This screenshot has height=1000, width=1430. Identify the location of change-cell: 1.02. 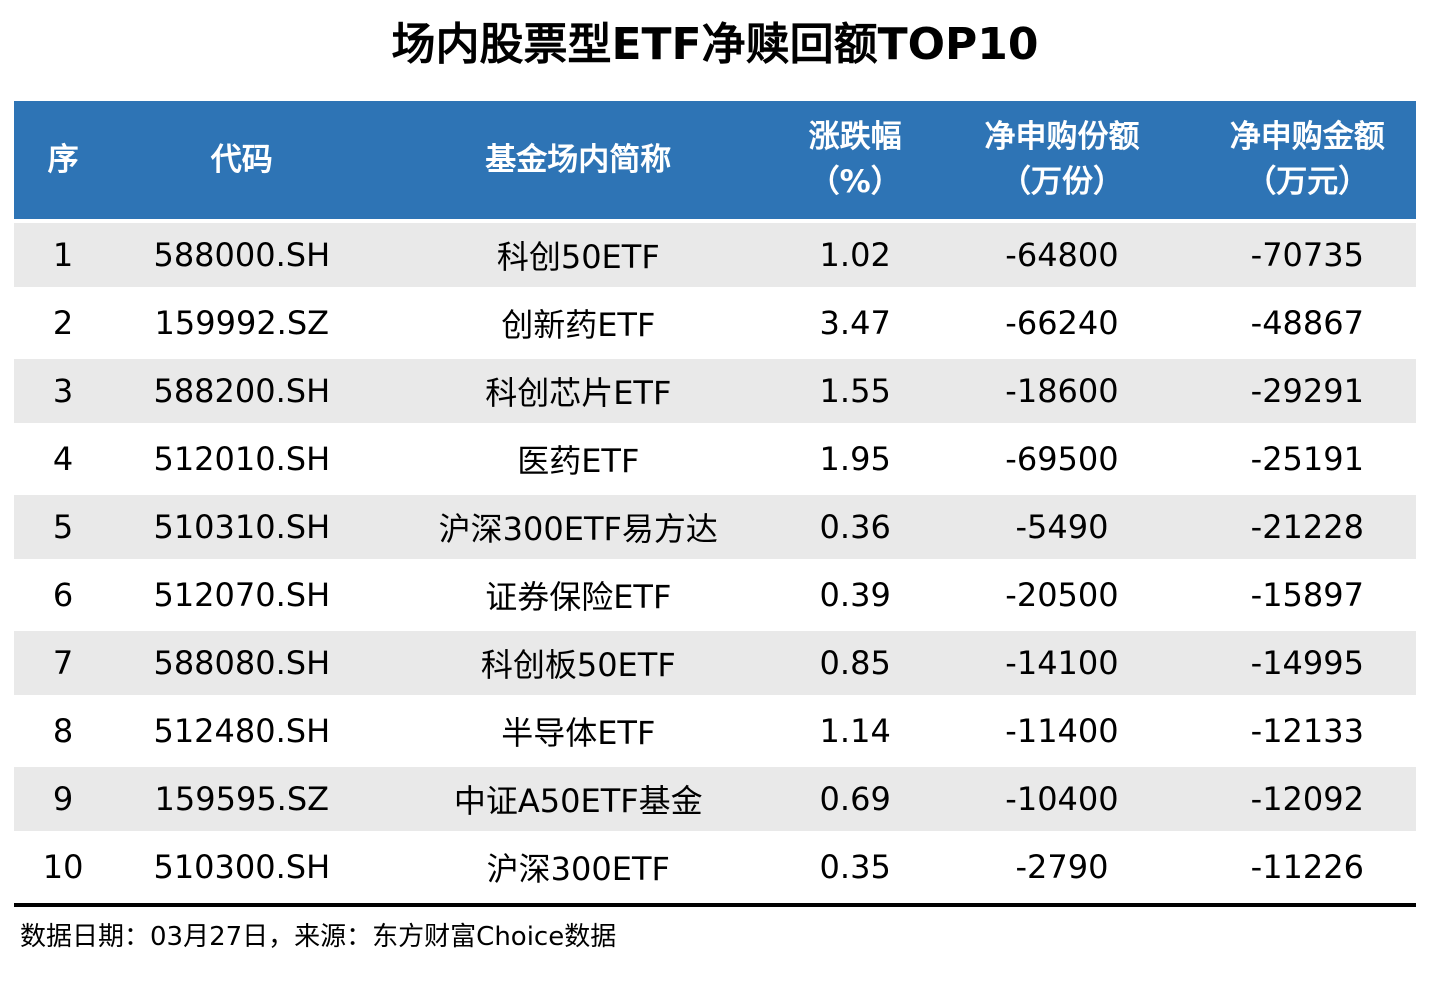
(855, 256).